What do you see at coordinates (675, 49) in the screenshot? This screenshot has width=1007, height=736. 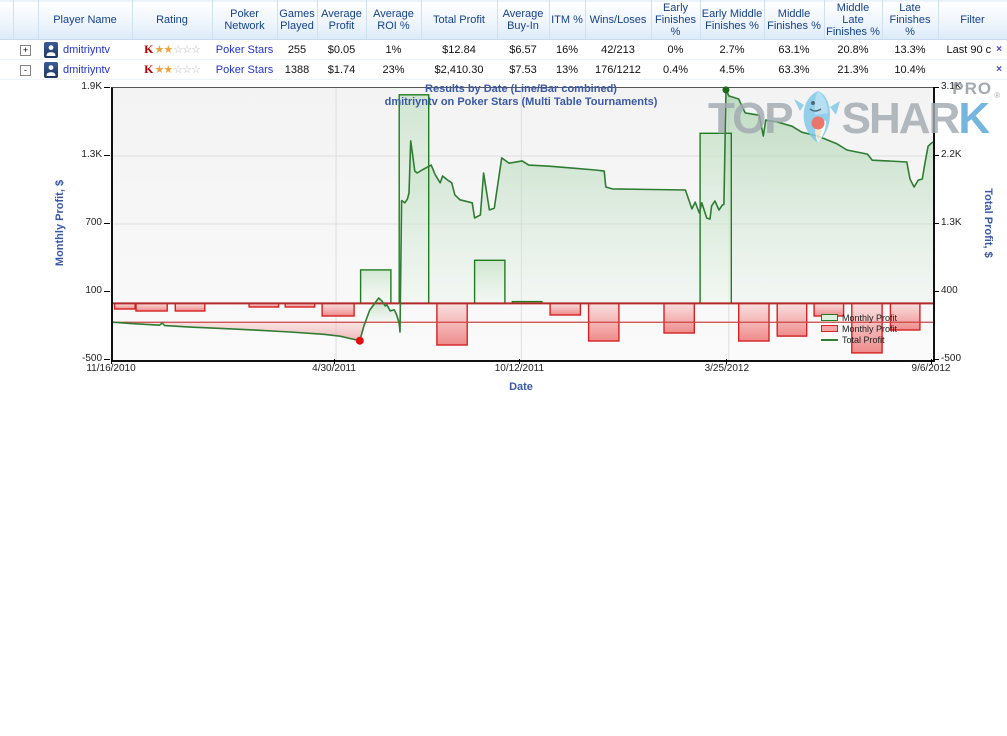 I see `early-finishes-cell: 0%` at bounding box center [675, 49].